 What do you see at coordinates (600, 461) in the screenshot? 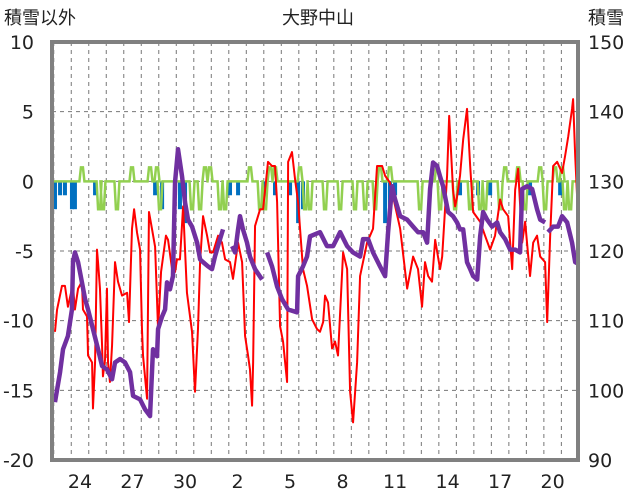
I see `right-tick-label: 90` at bounding box center [600, 461].